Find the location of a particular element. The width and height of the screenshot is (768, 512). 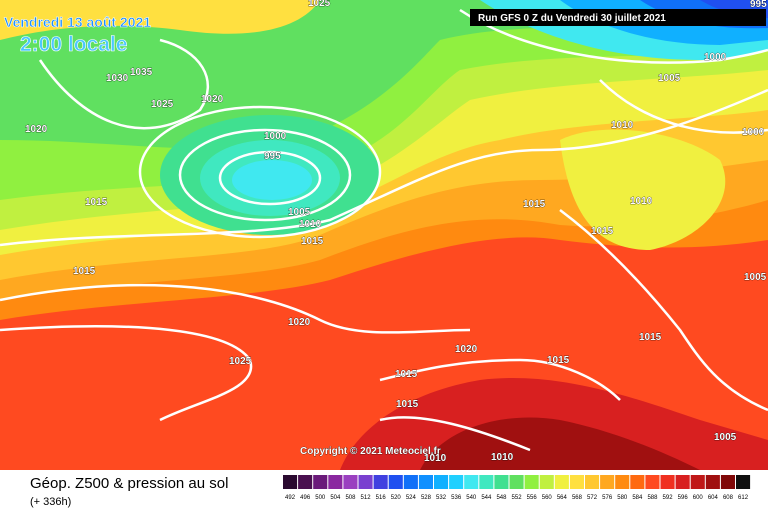

isobar-label: 1030 is located at coordinates (117, 78).